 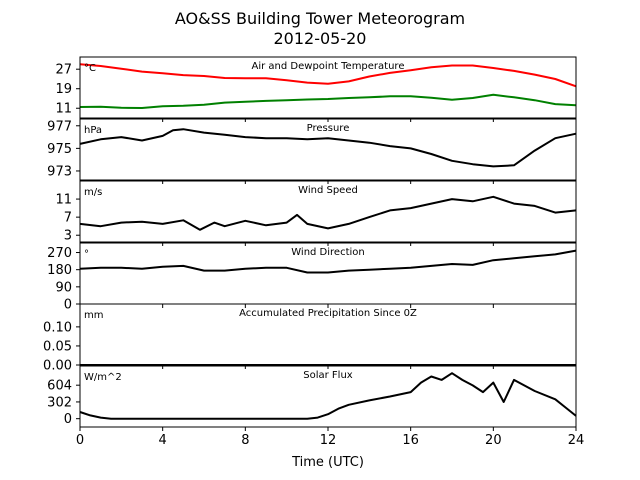 What do you see at coordinates (93, 192) in the screenshot?
I see `panel-unit-label: m/s` at bounding box center [93, 192].